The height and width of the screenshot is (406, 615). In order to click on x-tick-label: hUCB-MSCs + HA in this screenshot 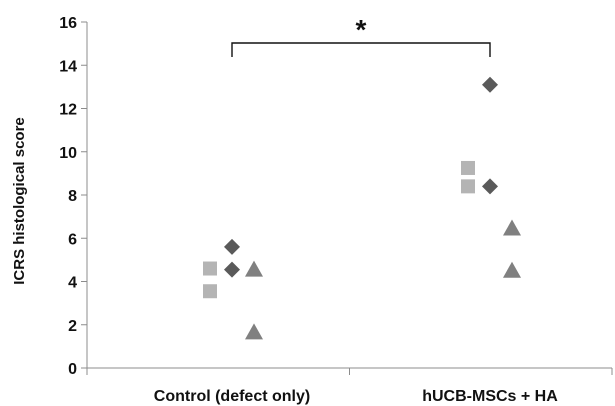, I will do `click(490, 396)`.